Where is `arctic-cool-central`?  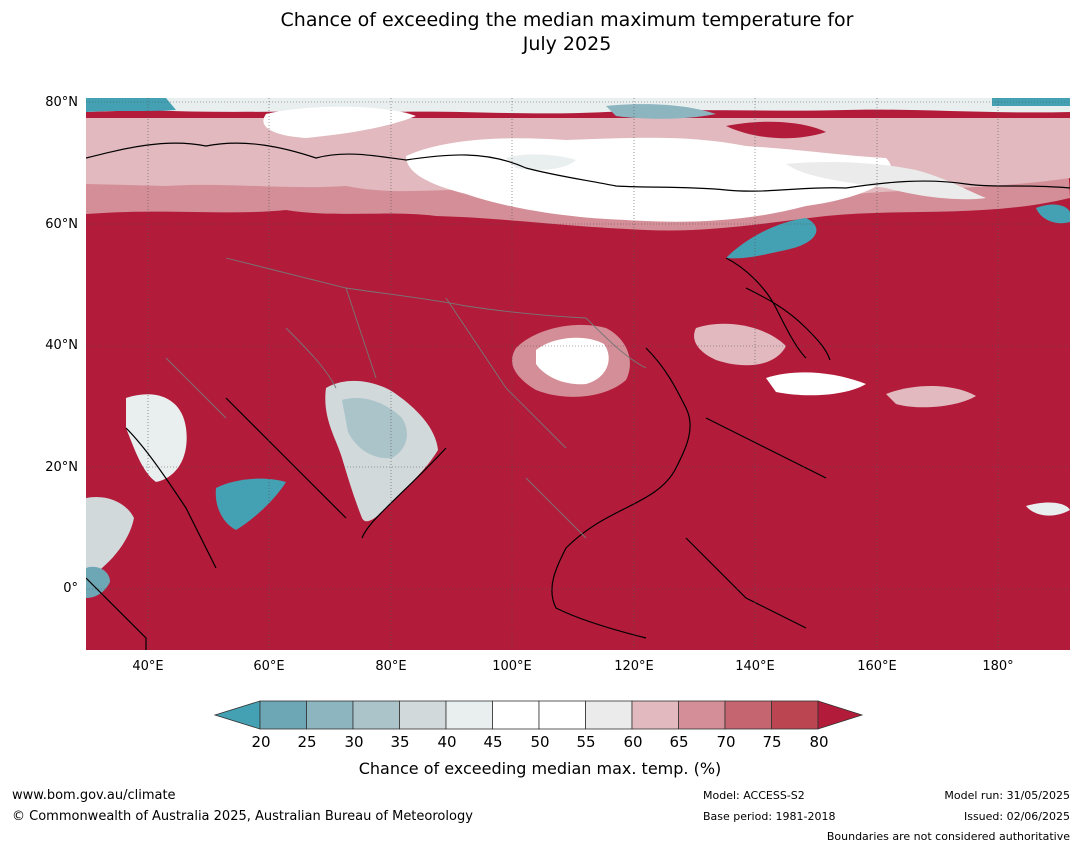 arctic-cool-central is located at coordinates (661, 111).